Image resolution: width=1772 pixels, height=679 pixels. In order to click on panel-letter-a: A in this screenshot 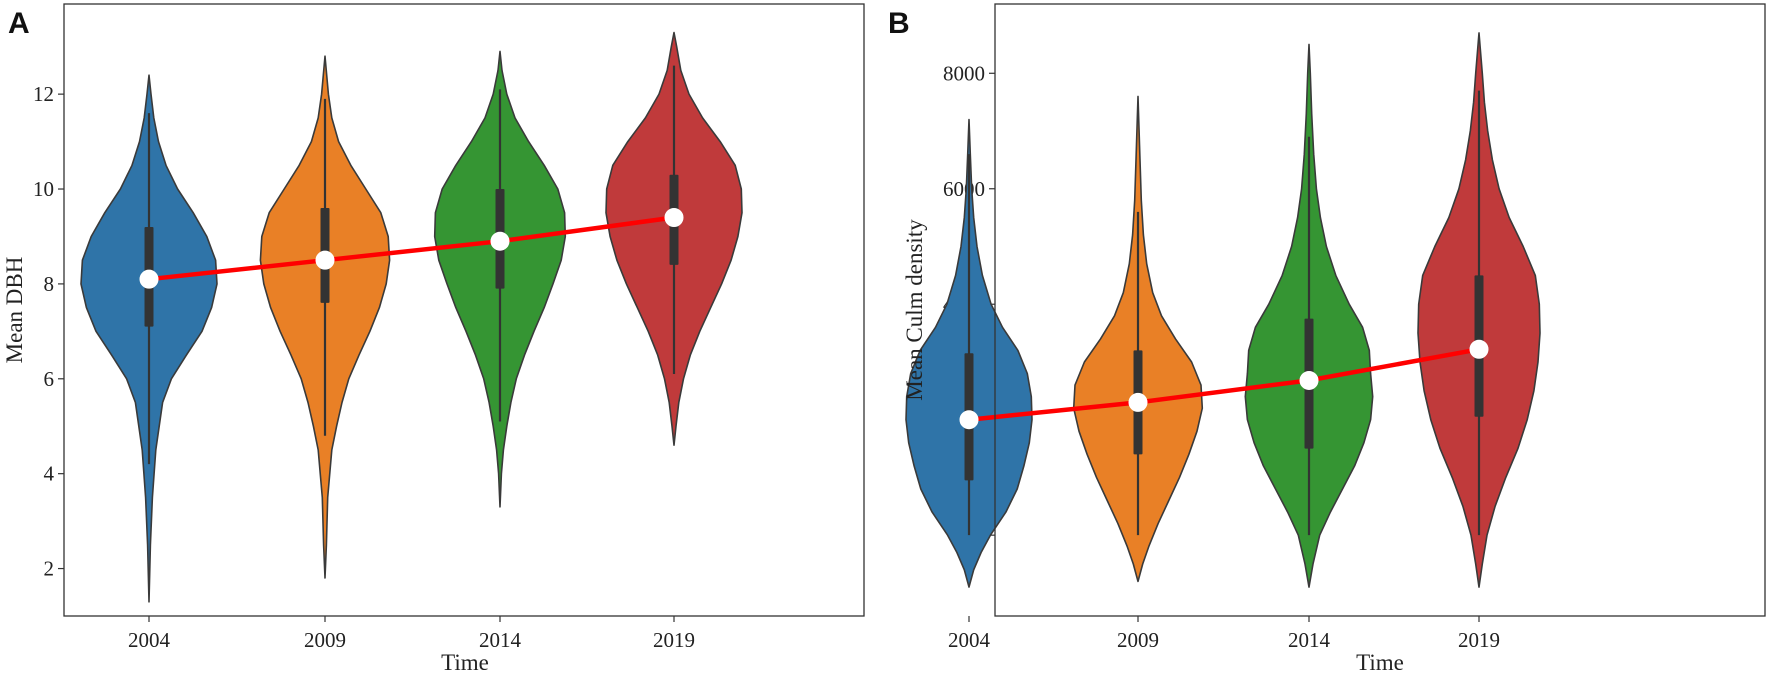, I will do `click(19, 23)`.